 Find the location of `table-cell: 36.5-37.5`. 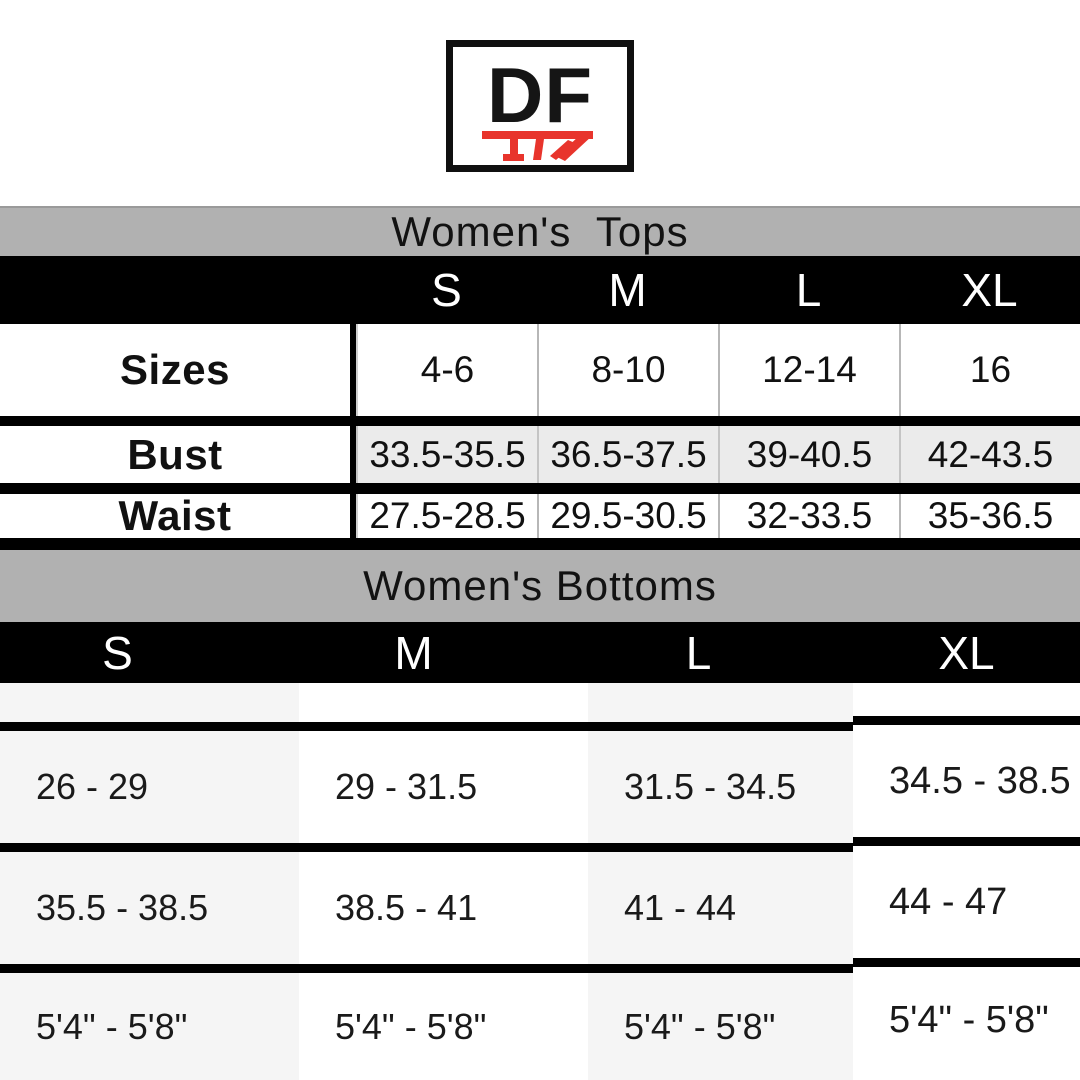

table-cell: 36.5-37.5 is located at coordinates (627, 454).